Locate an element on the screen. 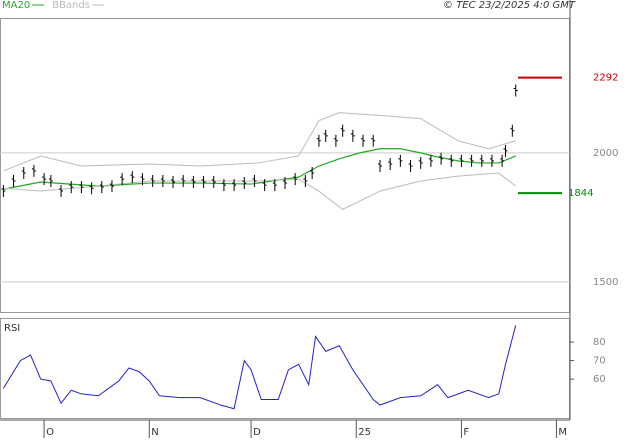 This screenshot has height=440, width=627. legend-label: BBands is located at coordinates (71, 5).